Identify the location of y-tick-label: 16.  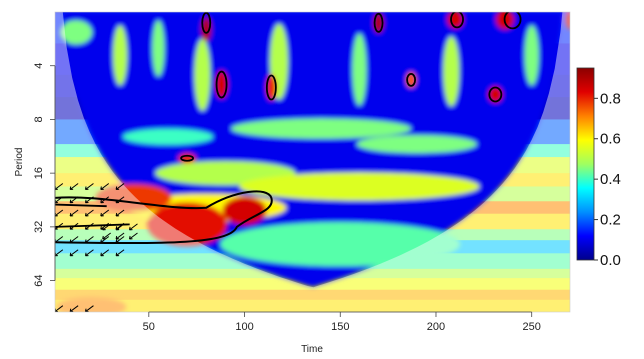
(39, 173).